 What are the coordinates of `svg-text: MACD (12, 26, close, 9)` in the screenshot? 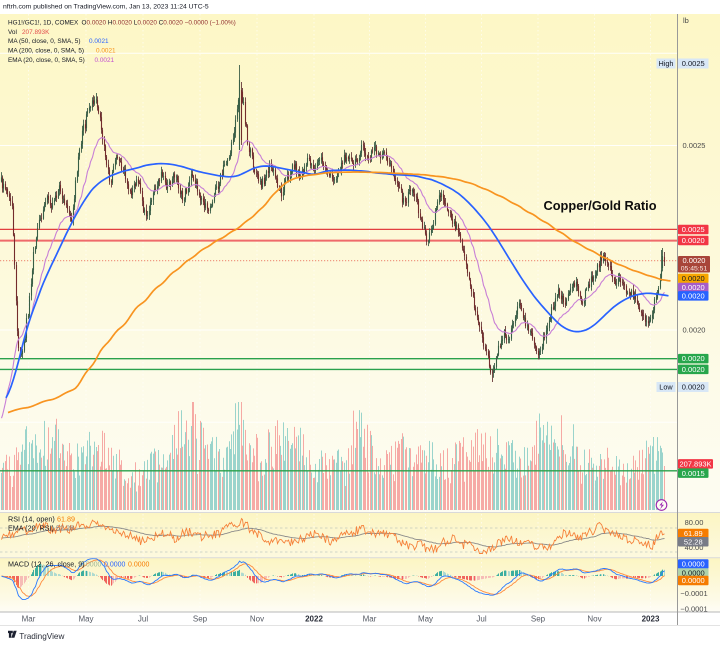 It's located at (46, 564).